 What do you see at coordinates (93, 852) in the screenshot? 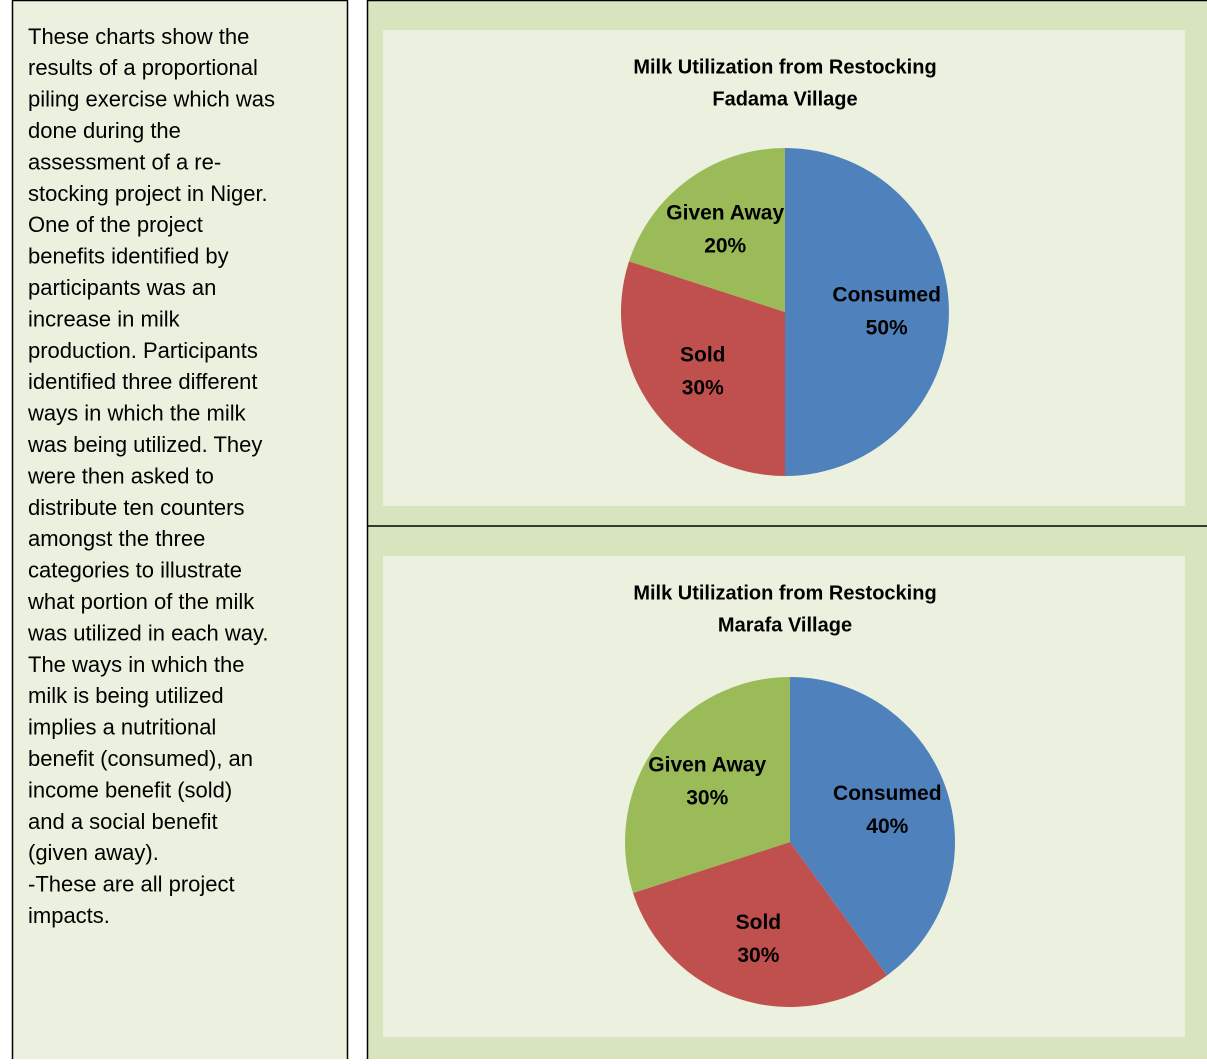
I see `paragraph-line: (given away).` at bounding box center [93, 852].